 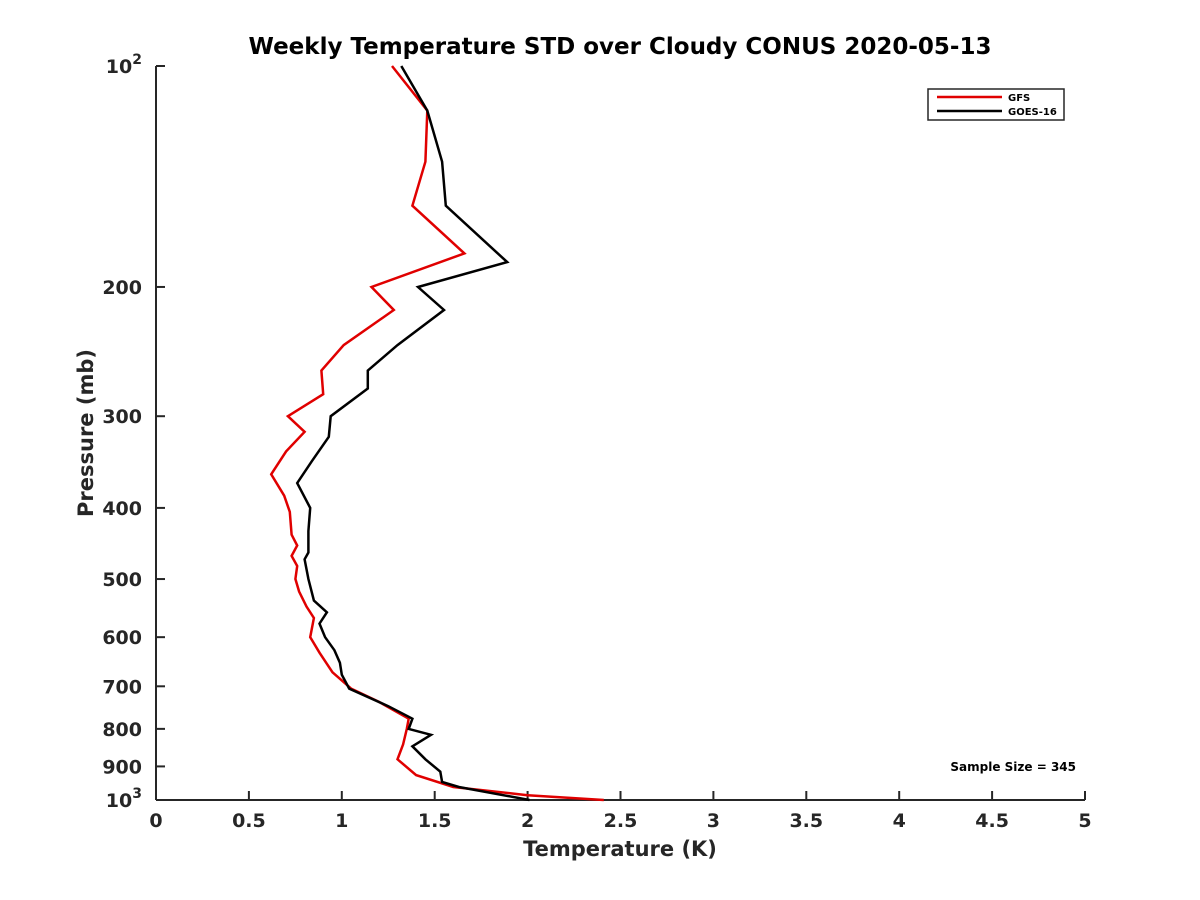 I want to click on y-tick-label: 900, so click(x=122, y=767).